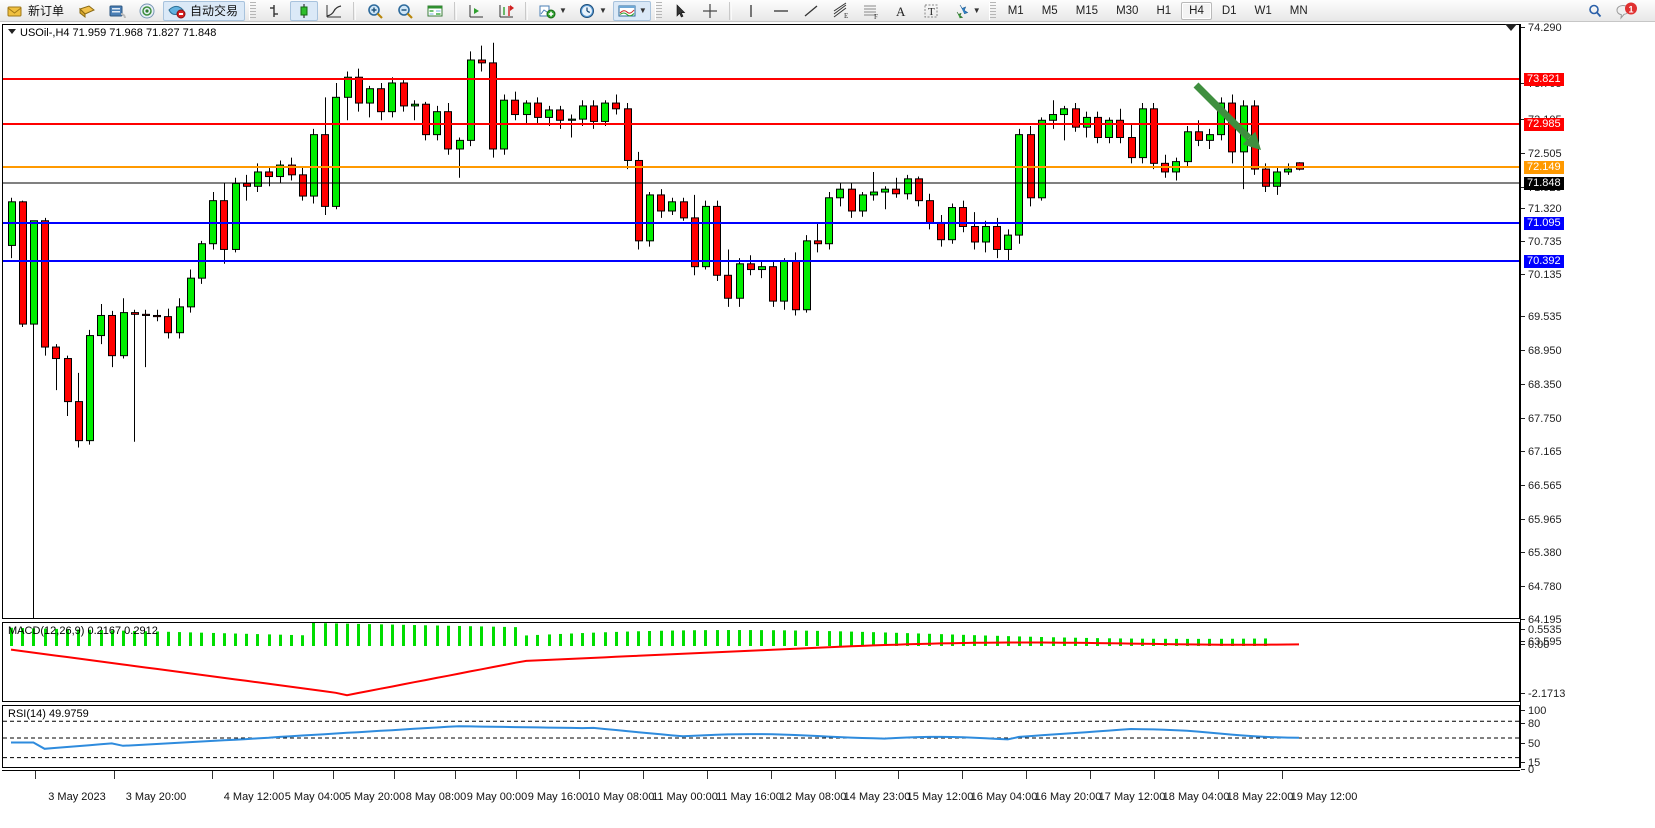  I want to click on svg-text: A, so click(901, 11).